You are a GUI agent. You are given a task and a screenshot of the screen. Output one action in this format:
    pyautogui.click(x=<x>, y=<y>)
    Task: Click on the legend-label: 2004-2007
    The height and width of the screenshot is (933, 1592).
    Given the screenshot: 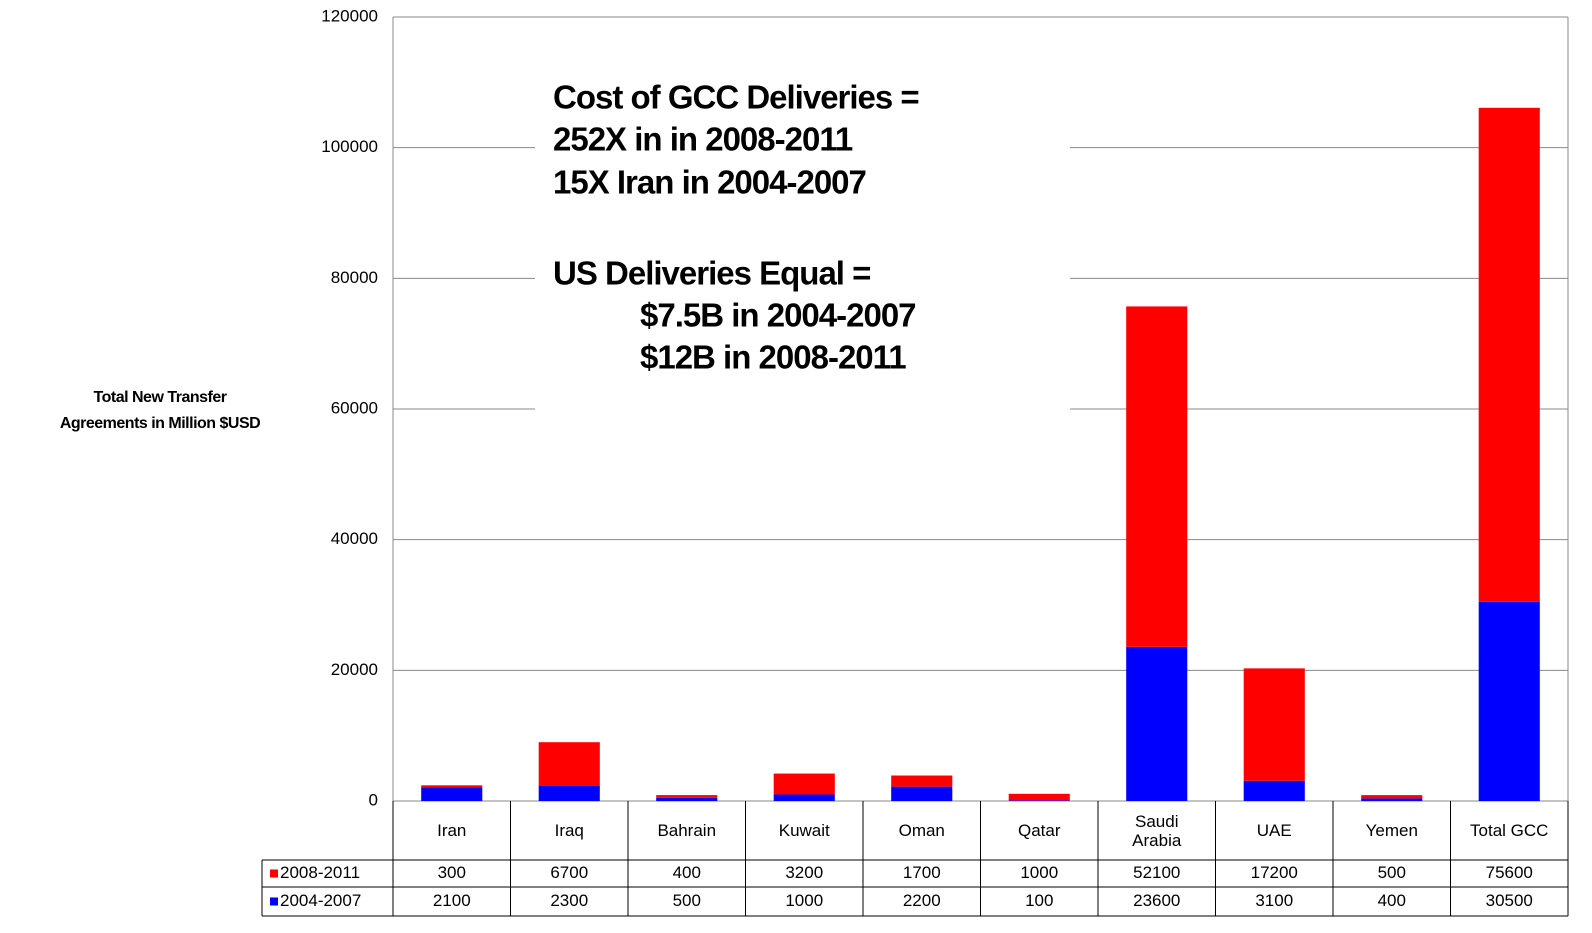 What is the action you would take?
    pyautogui.click(x=320, y=900)
    